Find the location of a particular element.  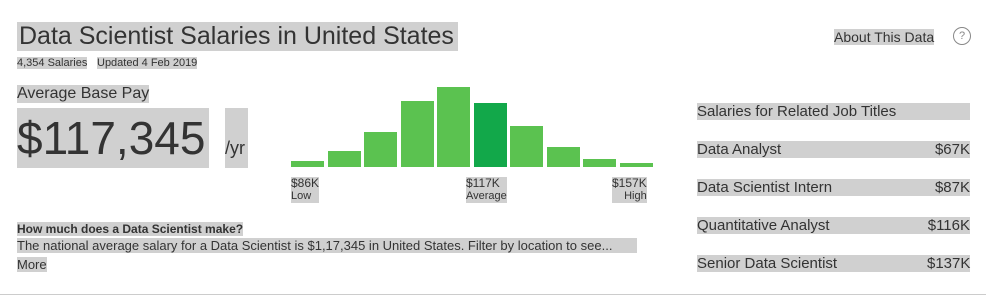

job-salary: $67K is located at coordinates (948, 149).